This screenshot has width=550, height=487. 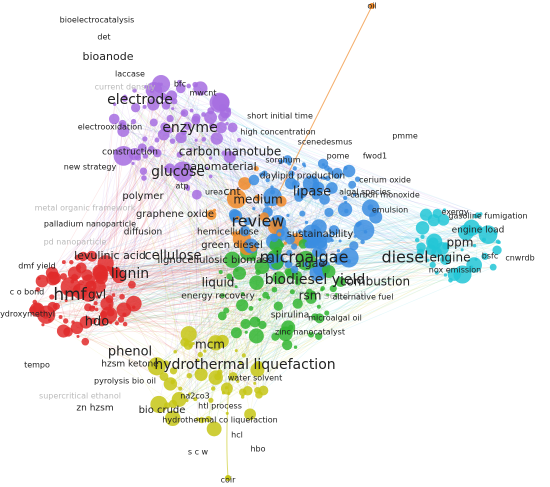 I want to click on node-label: polymer, so click(x=143, y=196).